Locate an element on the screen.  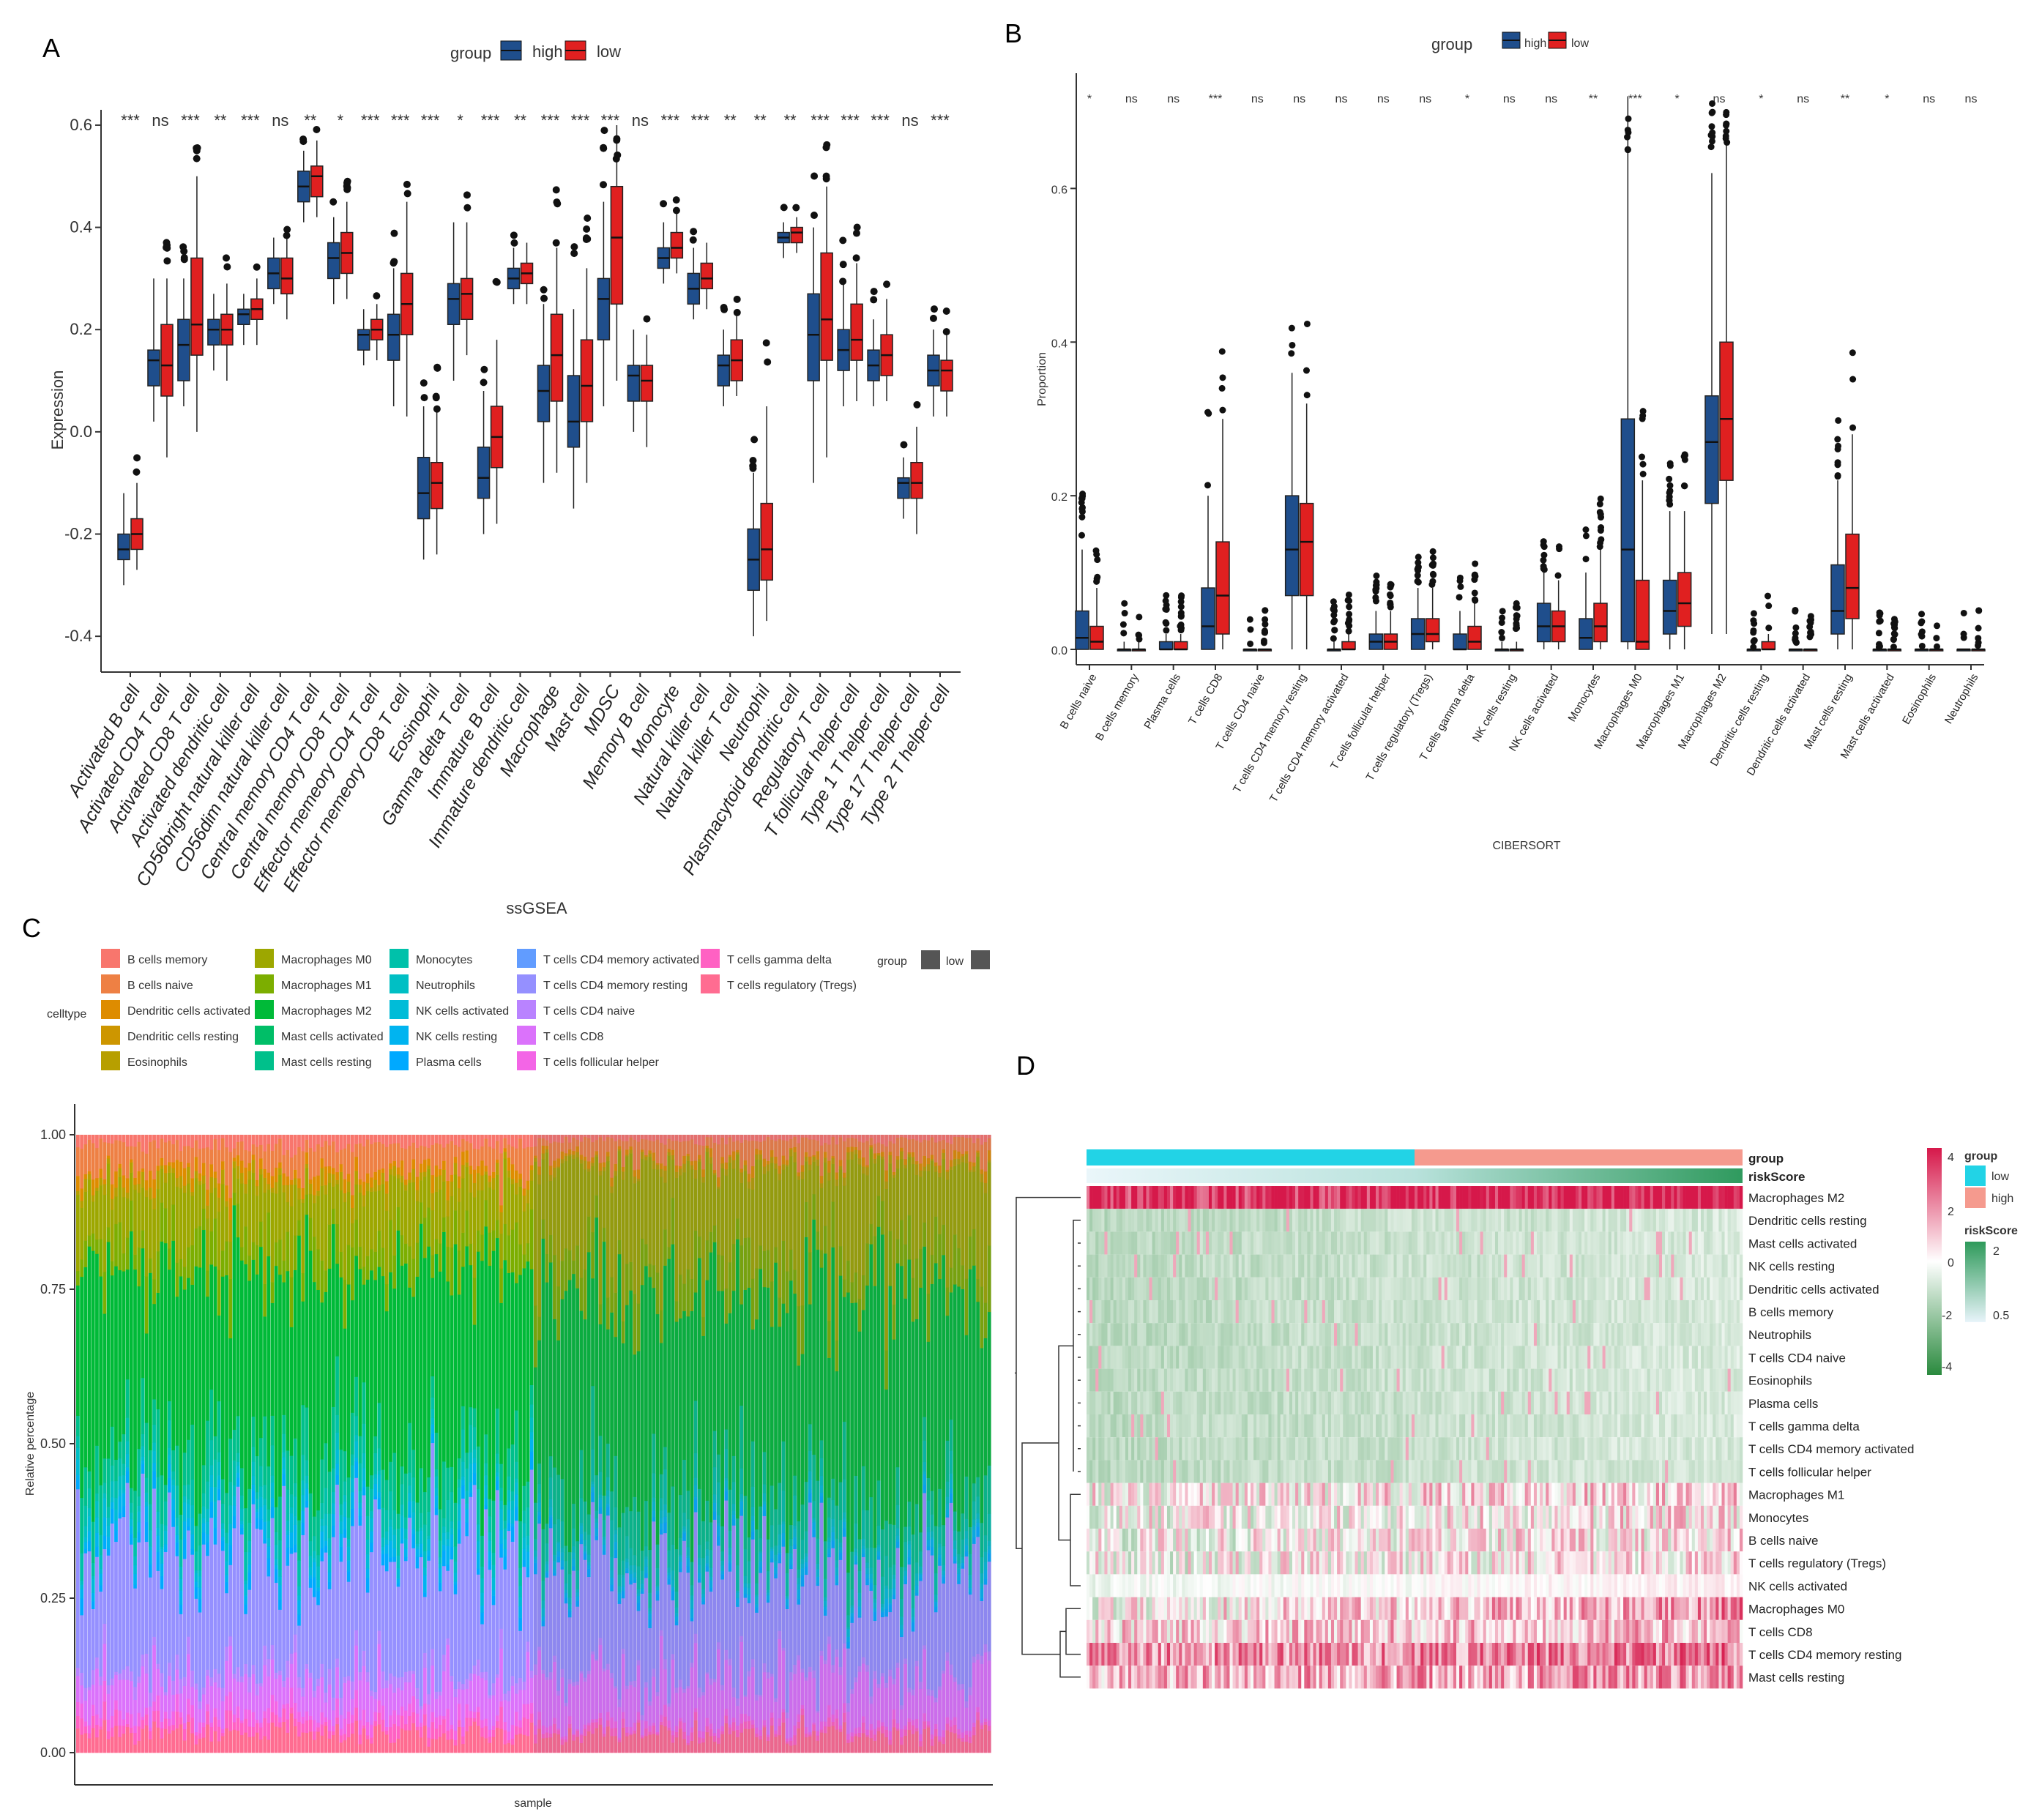
legend-label-t-cells-gamma-delta: T cells gamma delta is located at coordinates (780, 960).